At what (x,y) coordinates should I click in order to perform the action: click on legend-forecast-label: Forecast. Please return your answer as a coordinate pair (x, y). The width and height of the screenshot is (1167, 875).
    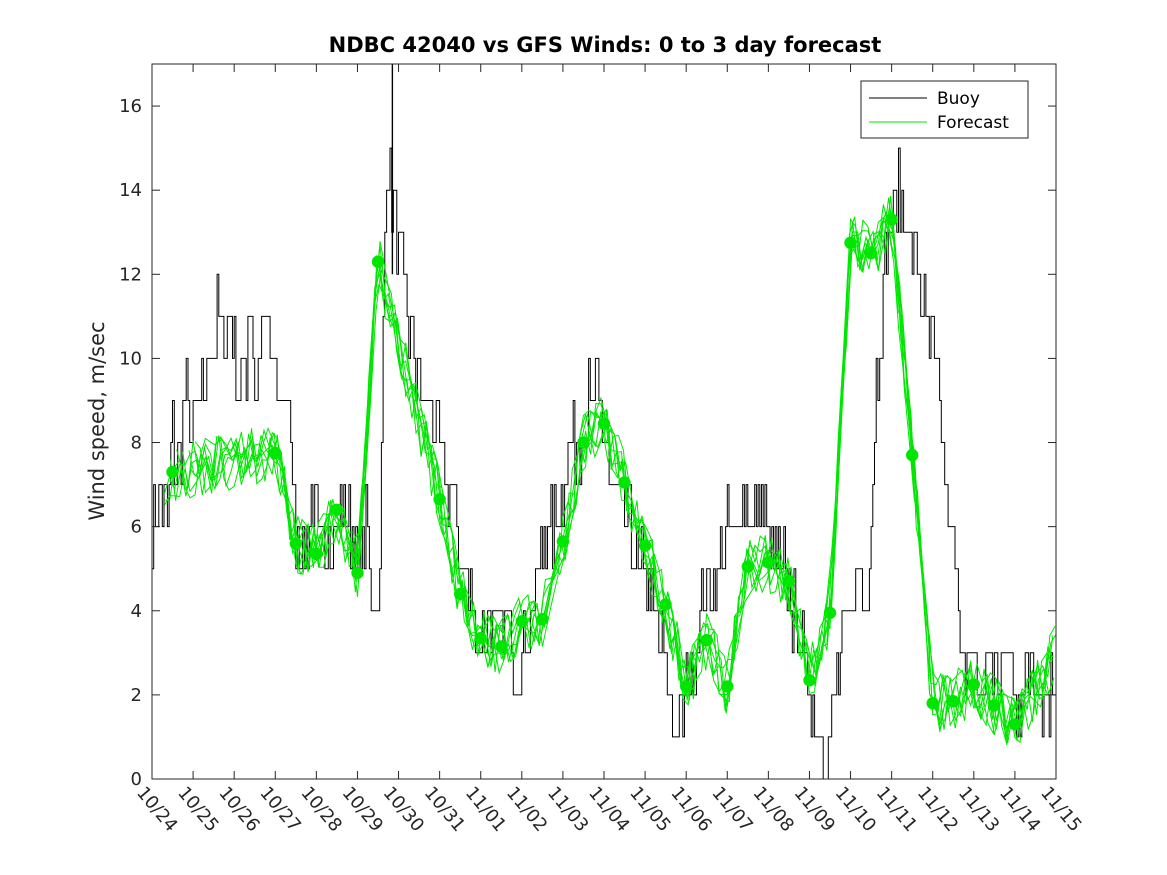
    Looking at the image, I should click on (973, 123).